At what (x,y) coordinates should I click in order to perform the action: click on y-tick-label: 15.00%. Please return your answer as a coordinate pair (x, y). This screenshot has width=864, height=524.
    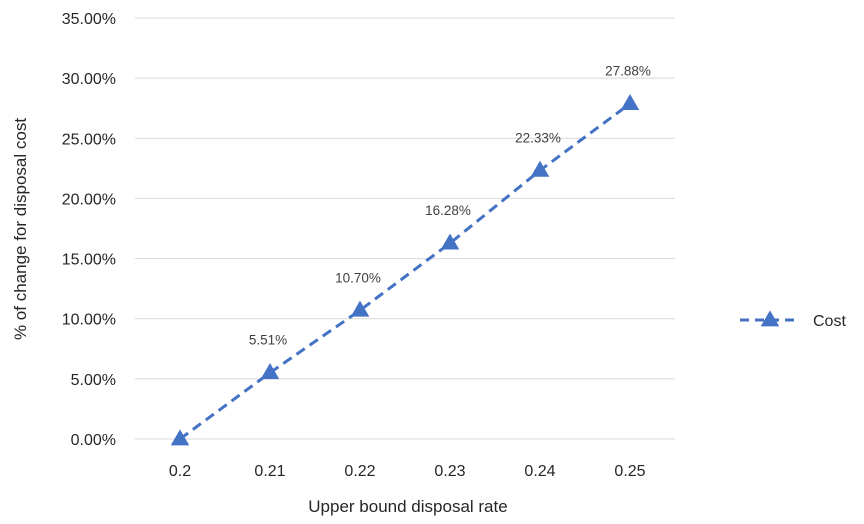
    Looking at the image, I should click on (89, 260).